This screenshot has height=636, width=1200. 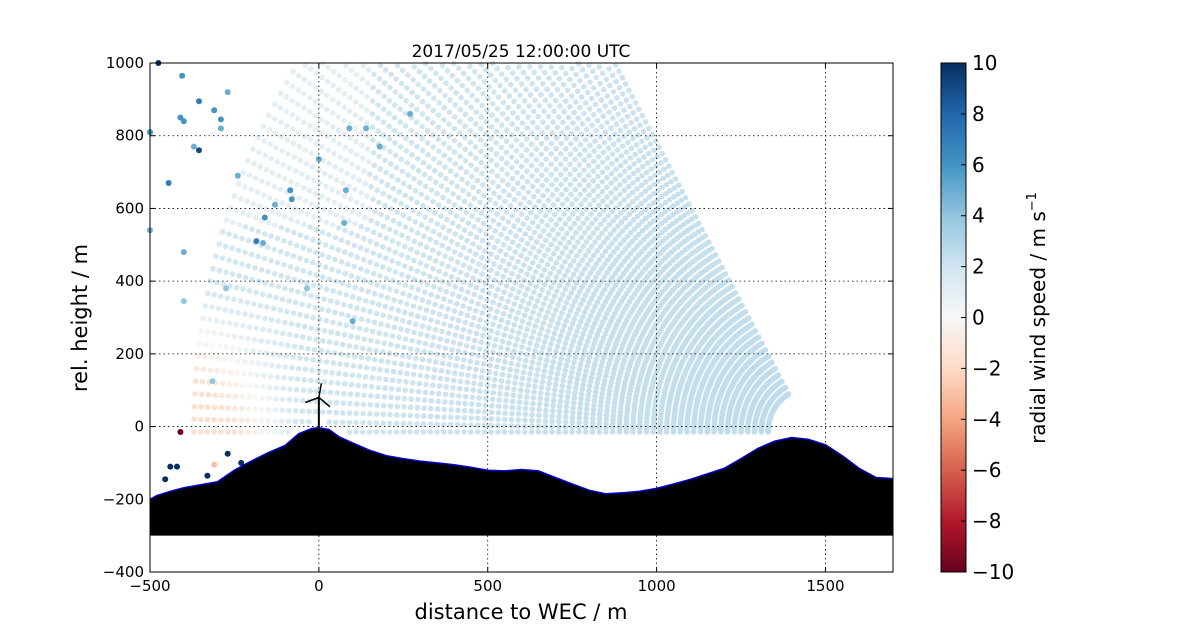 I want to click on chart-title: 2017/05/25 12:00:00 UTC, so click(x=521, y=52).